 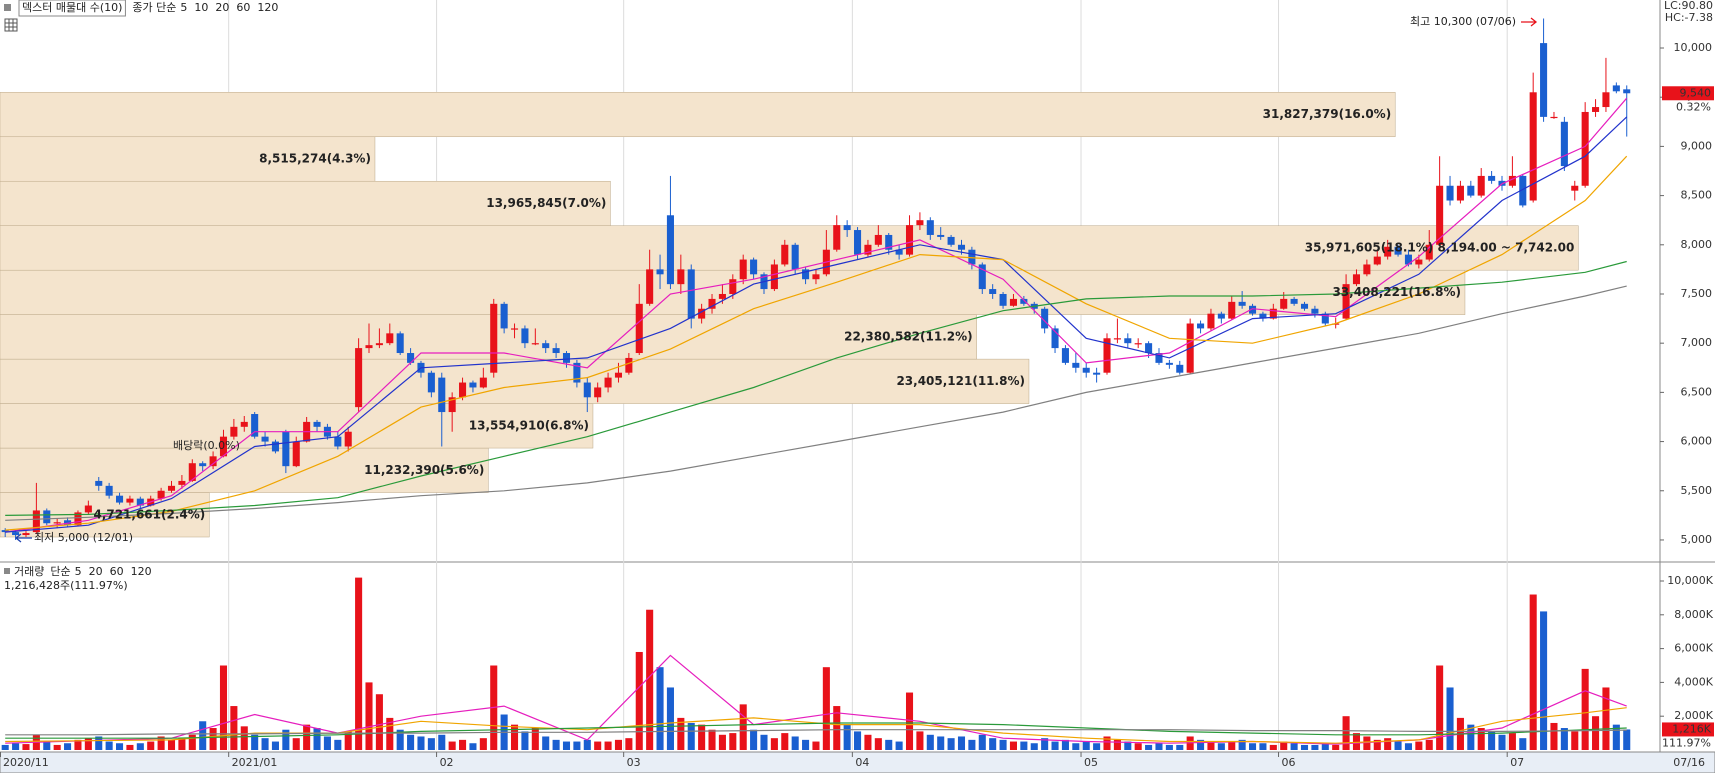 I want to click on icon-box, so click(x=11, y=25).